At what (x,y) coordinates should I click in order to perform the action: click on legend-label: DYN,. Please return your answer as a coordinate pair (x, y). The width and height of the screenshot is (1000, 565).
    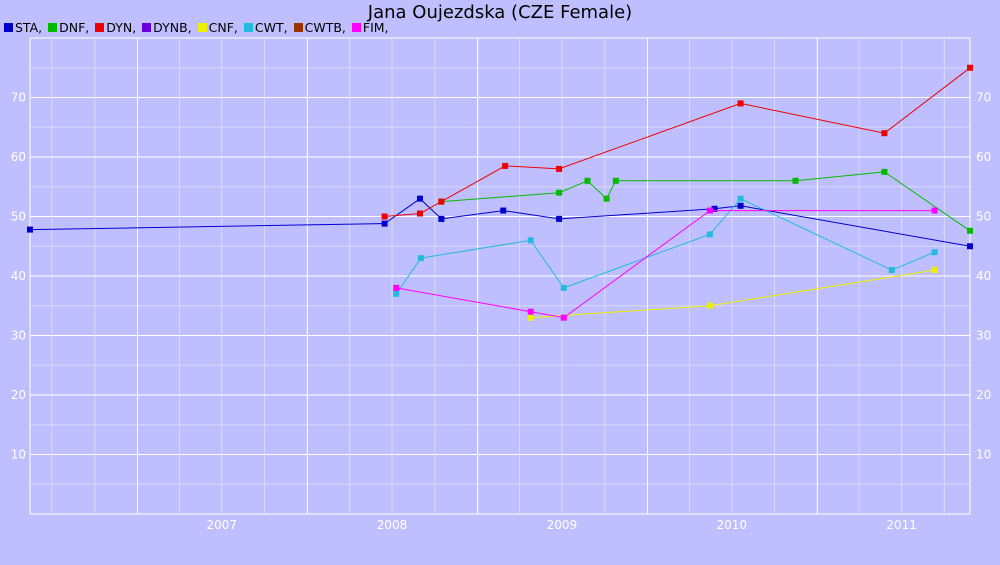
    Looking at the image, I should click on (121, 27).